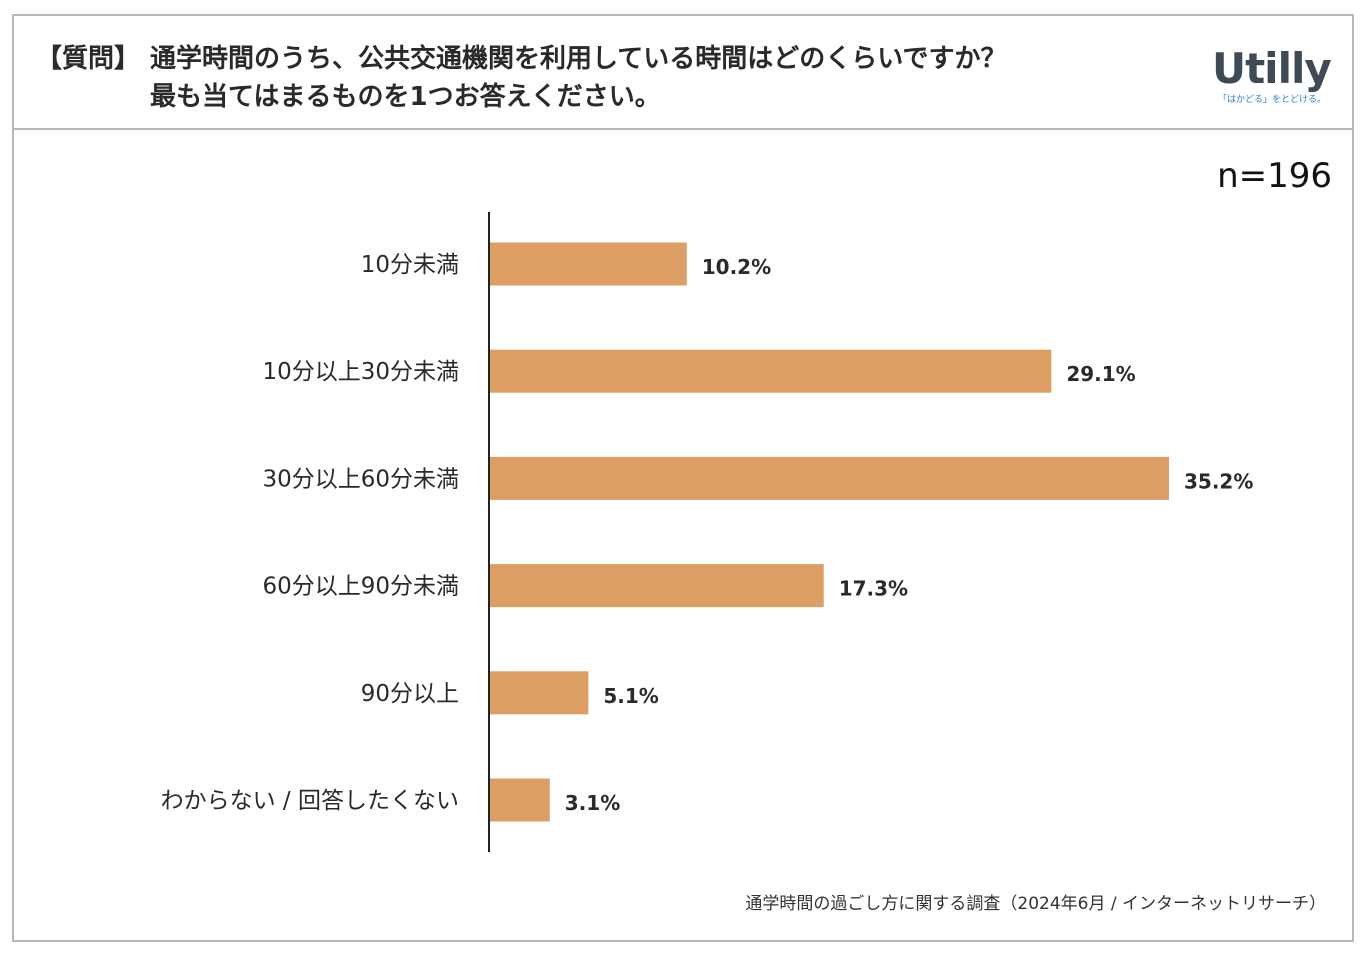  What do you see at coordinates (1100, 374) in the screenshot?
I see `value-label: 29.1%` at bounding box center [1100, 374].